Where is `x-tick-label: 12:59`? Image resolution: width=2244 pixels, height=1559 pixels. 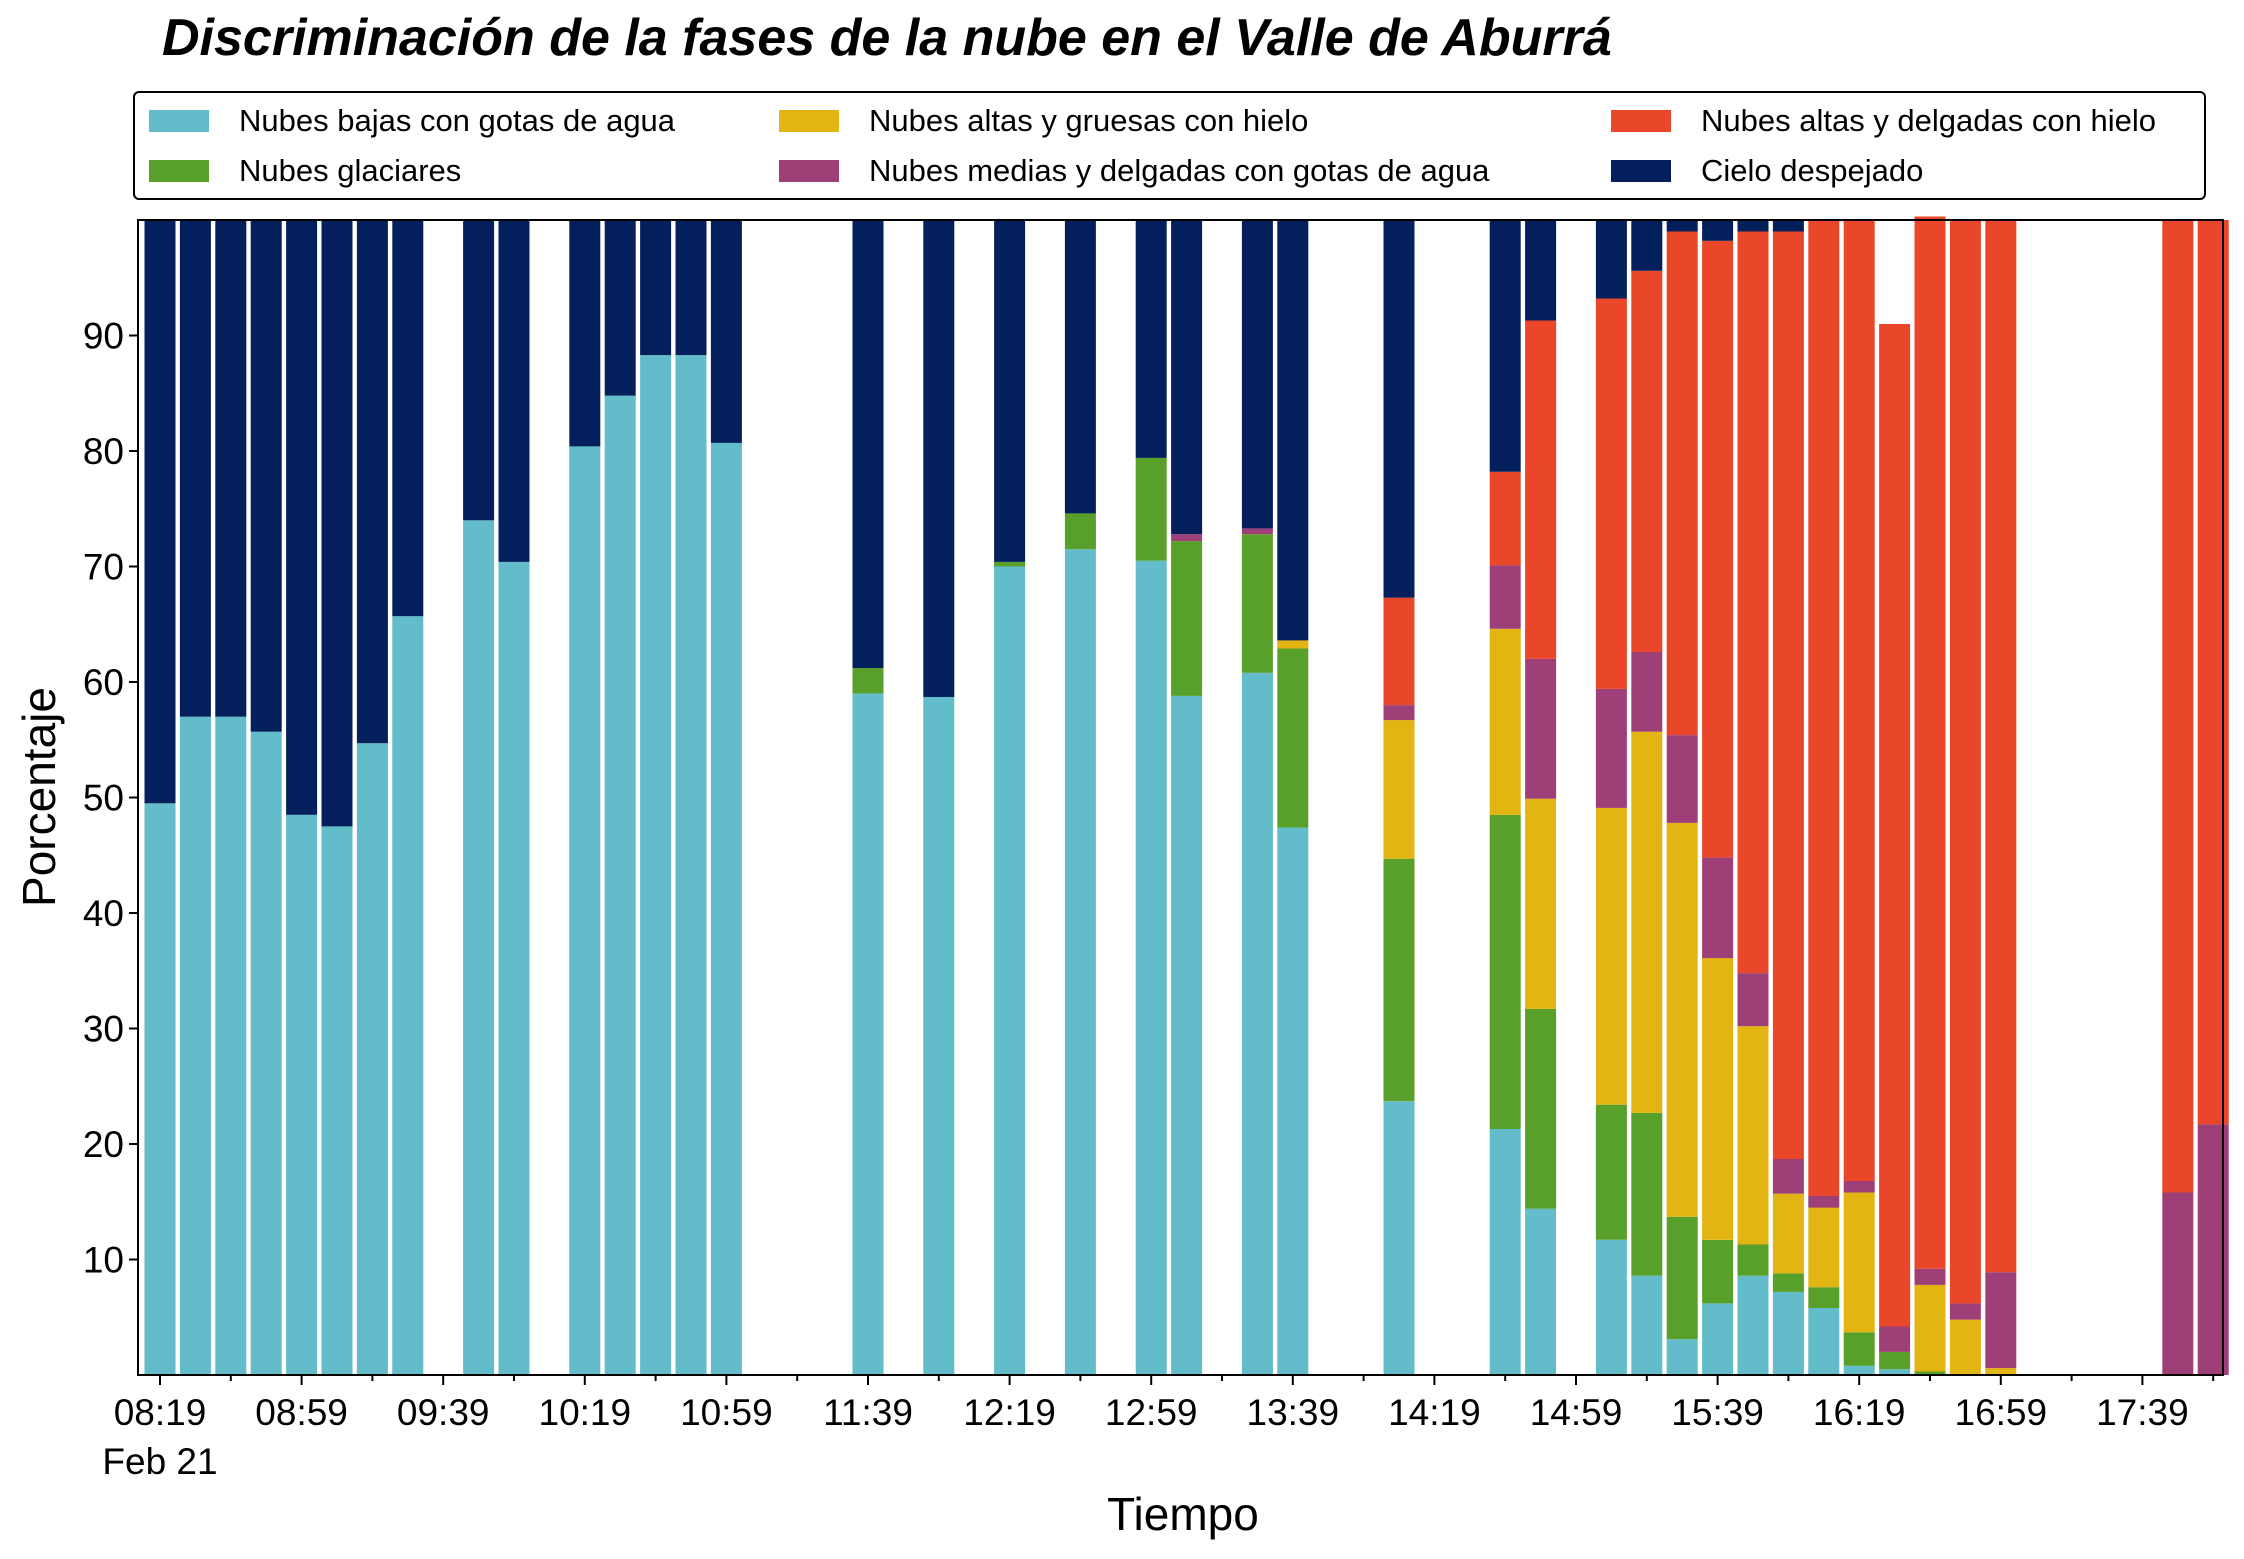
x-tick-label: 12:59 is located at coordinates (1151, 1412).